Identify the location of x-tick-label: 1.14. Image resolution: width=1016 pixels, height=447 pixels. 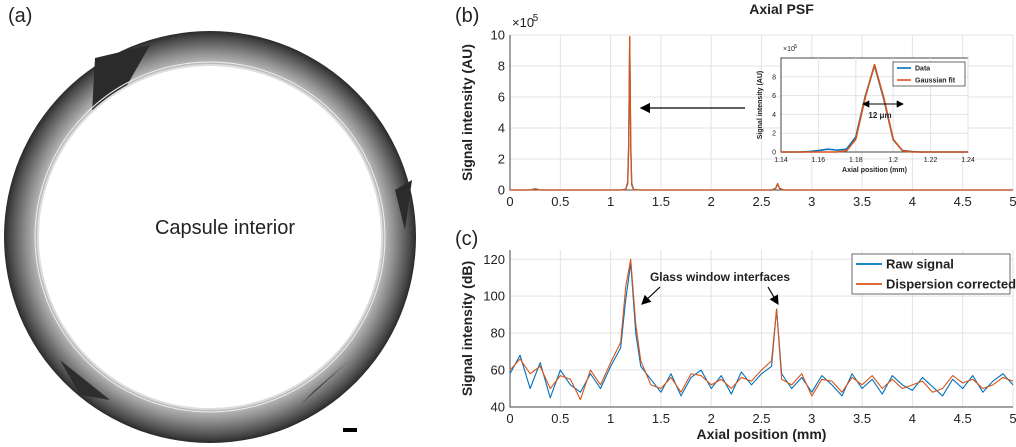
(781, 160).